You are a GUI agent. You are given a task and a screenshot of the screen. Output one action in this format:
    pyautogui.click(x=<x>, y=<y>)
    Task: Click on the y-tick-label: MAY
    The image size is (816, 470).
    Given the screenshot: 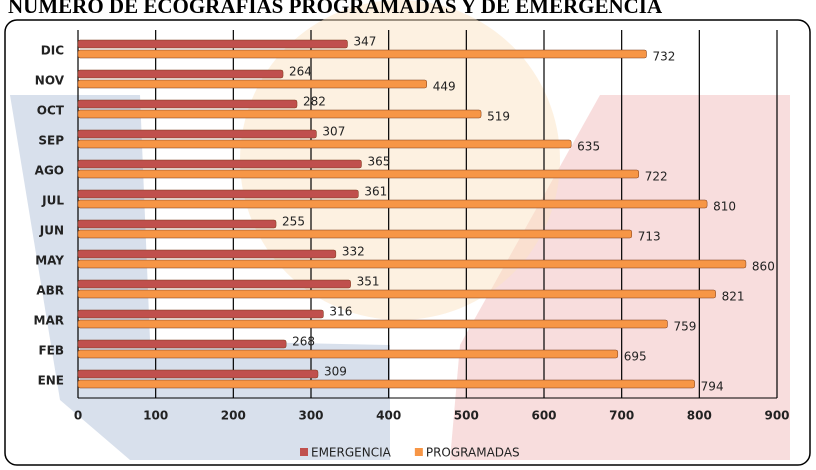 What is the action you would take?
    pyautogui.click(x=49, y=261)
    